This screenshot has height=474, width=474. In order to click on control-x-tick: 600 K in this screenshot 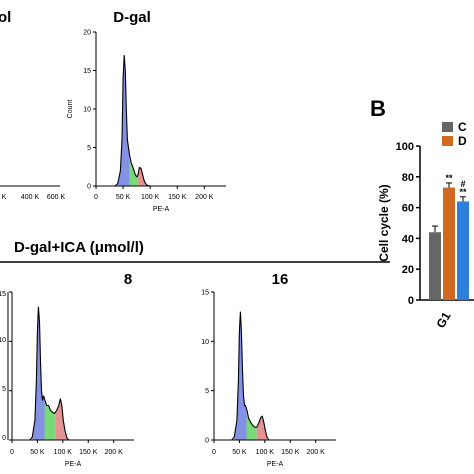, I will do `click(56, 197)`.